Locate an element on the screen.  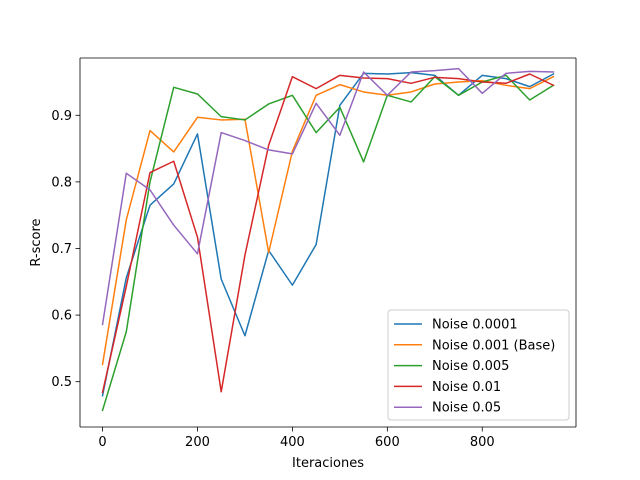
y-tick-label: 0.7 is located at coordinates (61, 249).